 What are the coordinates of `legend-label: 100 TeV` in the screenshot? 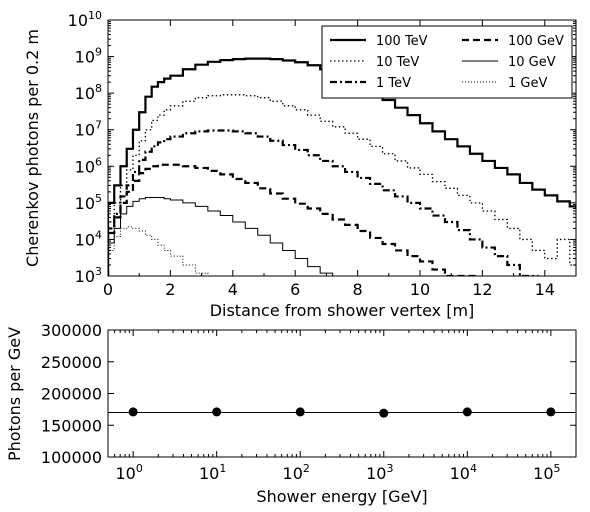 It's located at (402, 41).